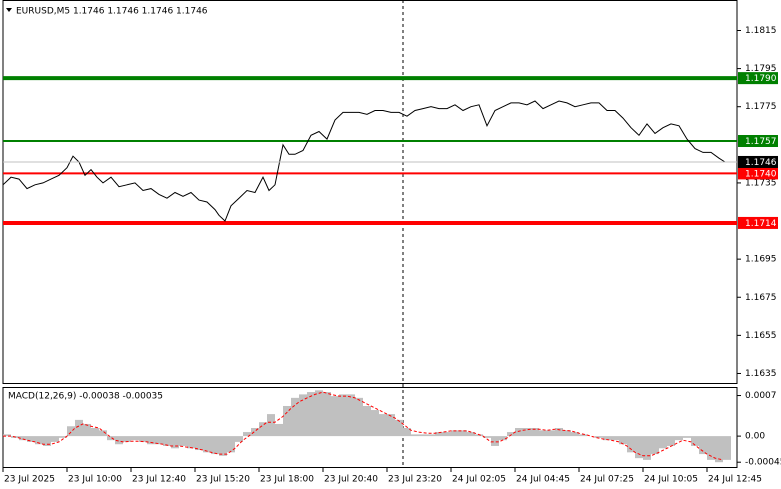 The width and height of the screenshot is (781, 489). I want to click on y-tick-label: 1.1815, so click(761, 31).